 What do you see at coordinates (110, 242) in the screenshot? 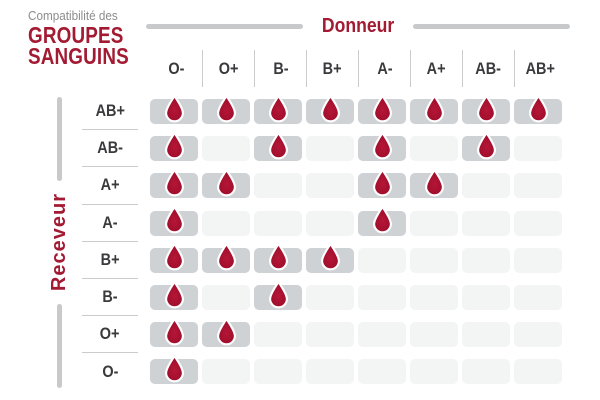
I see `receiver-row-labels: AB+ AB- A+ A- B+ B- O+ O-` at bounding box center [110, 242].